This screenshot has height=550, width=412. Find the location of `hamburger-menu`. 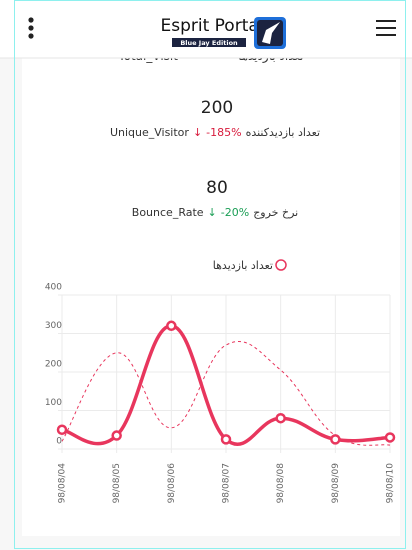

hamburger-menu is located at coordinates (386, 28).